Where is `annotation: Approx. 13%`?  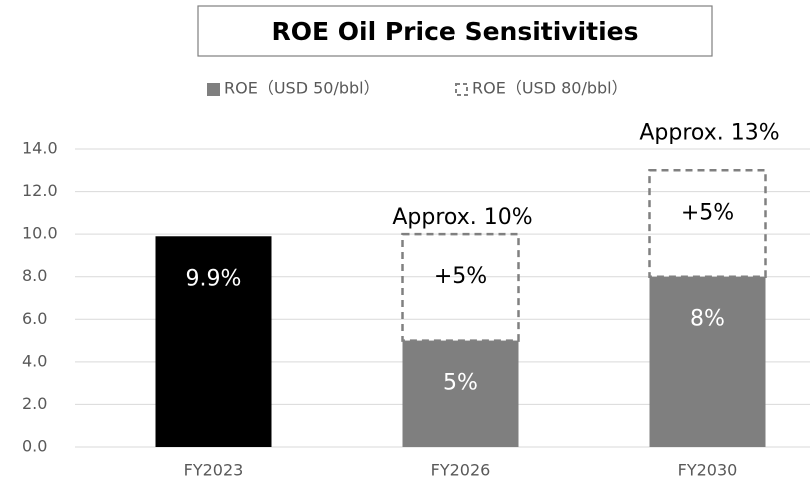
annotation: Approx. 13% is located at coordinates (709, 132).